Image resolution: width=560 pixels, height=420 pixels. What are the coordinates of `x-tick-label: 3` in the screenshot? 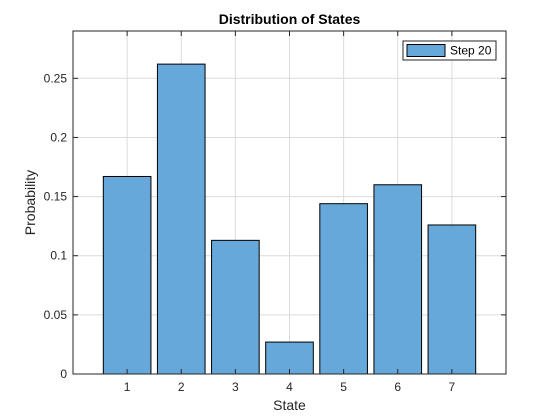 It's located at (235, 387).